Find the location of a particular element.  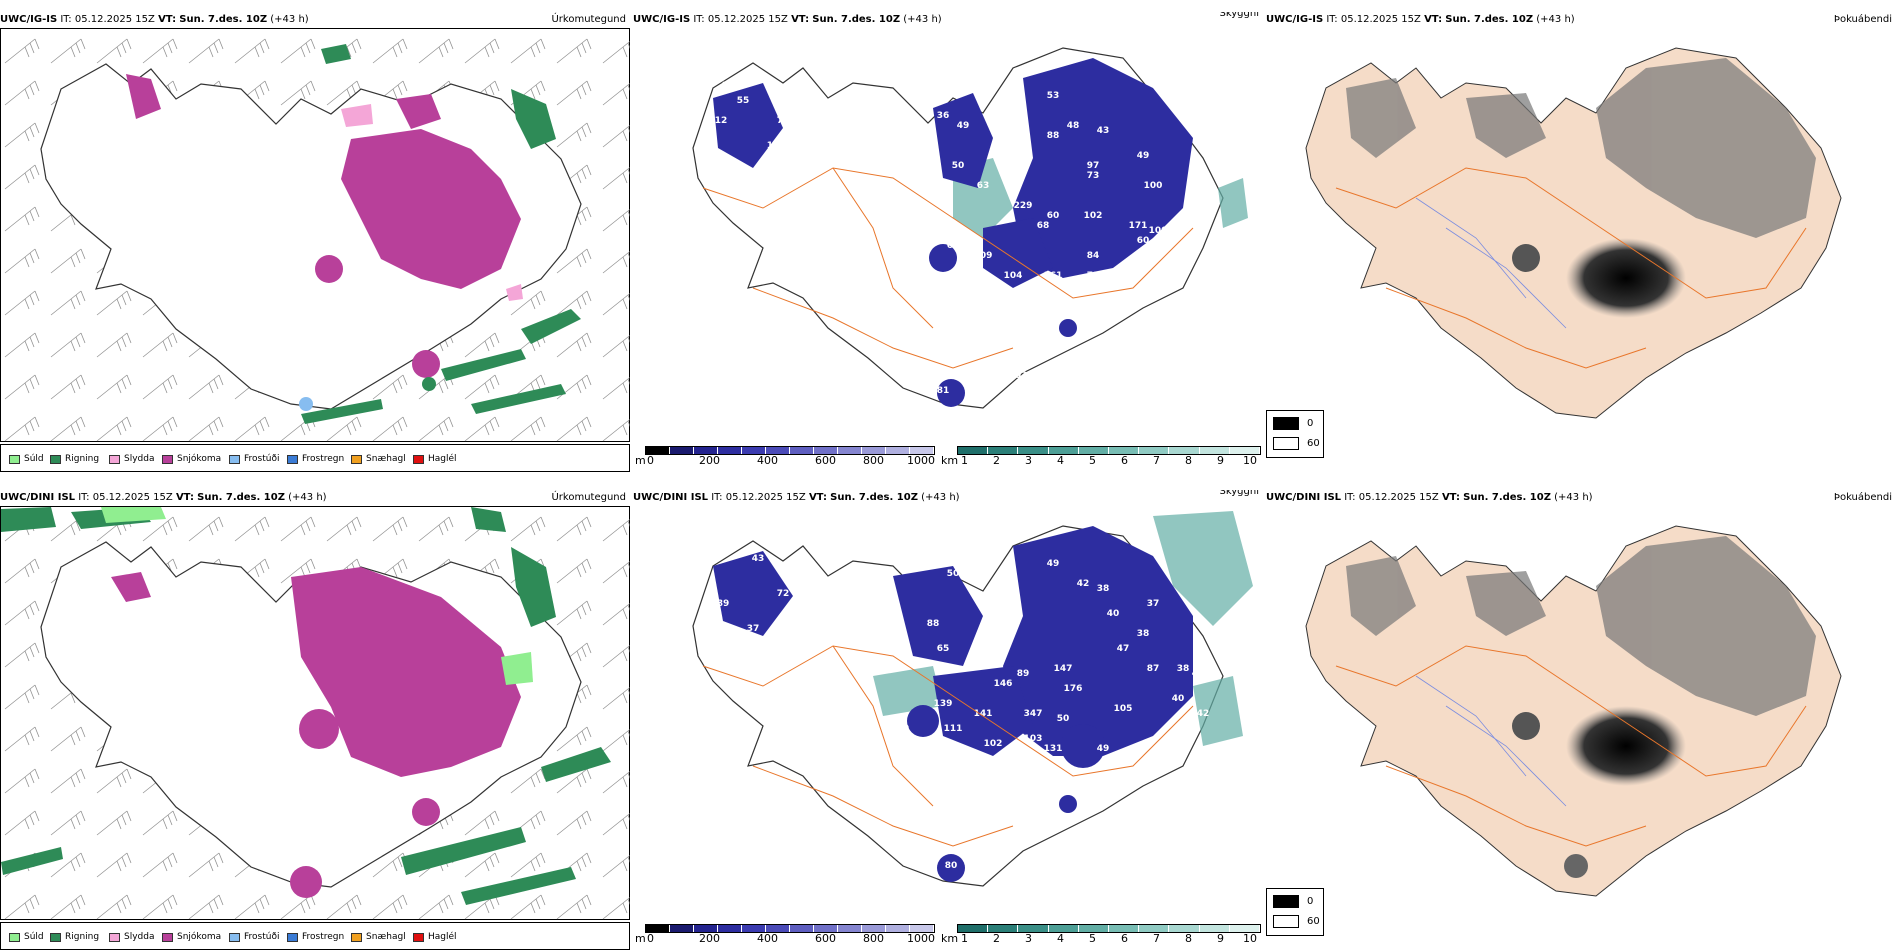

colorbar-tick: 1 is located at coordinates (964, 460).